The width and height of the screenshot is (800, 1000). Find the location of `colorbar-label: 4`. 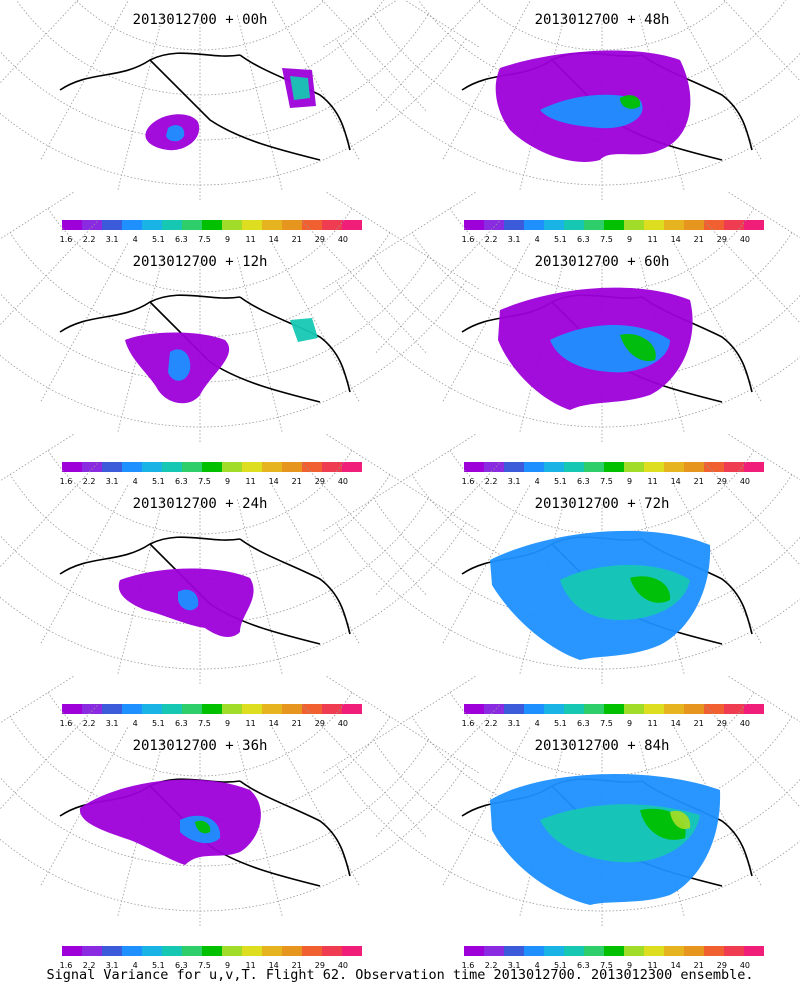

colorbar-label: 4 is located at coordinates (537, 239).